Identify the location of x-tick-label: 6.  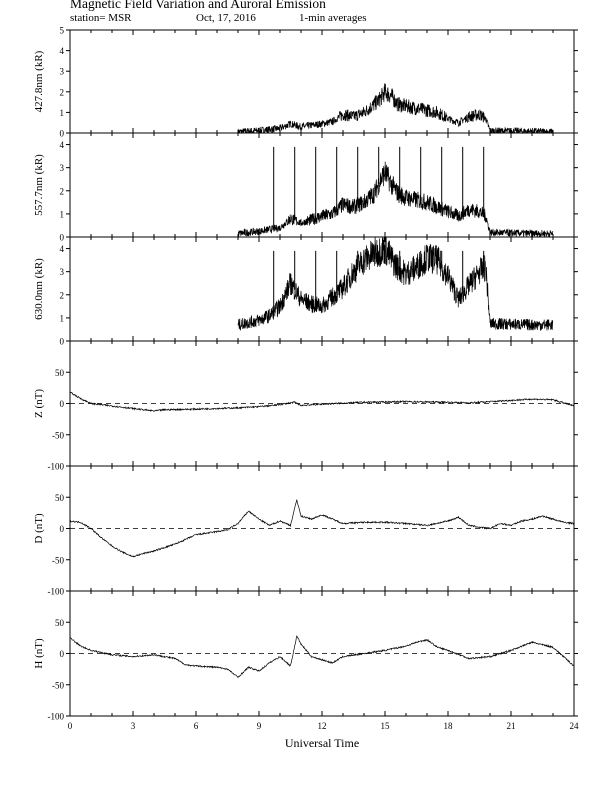
(196, 726).